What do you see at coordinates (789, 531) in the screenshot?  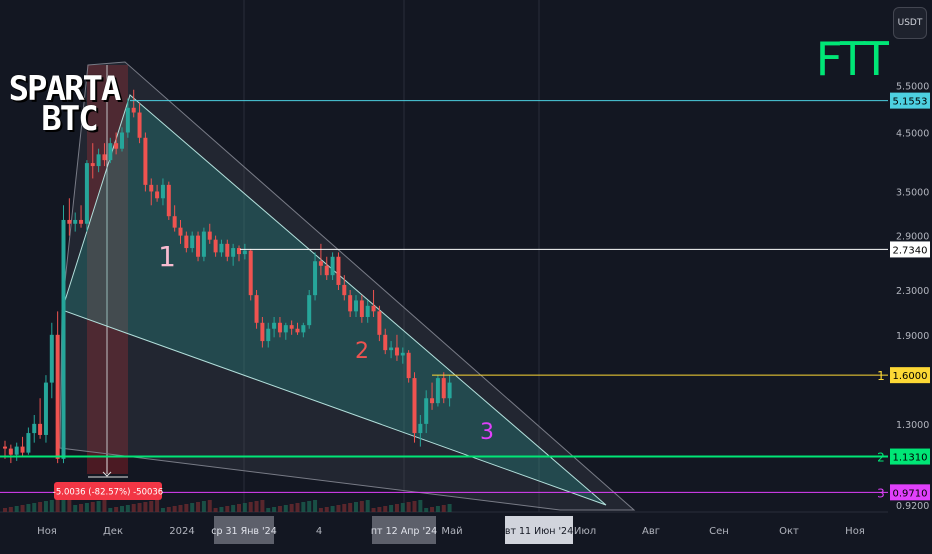 I see `time-tick-label: Окт` at bounding box center [789, 531].